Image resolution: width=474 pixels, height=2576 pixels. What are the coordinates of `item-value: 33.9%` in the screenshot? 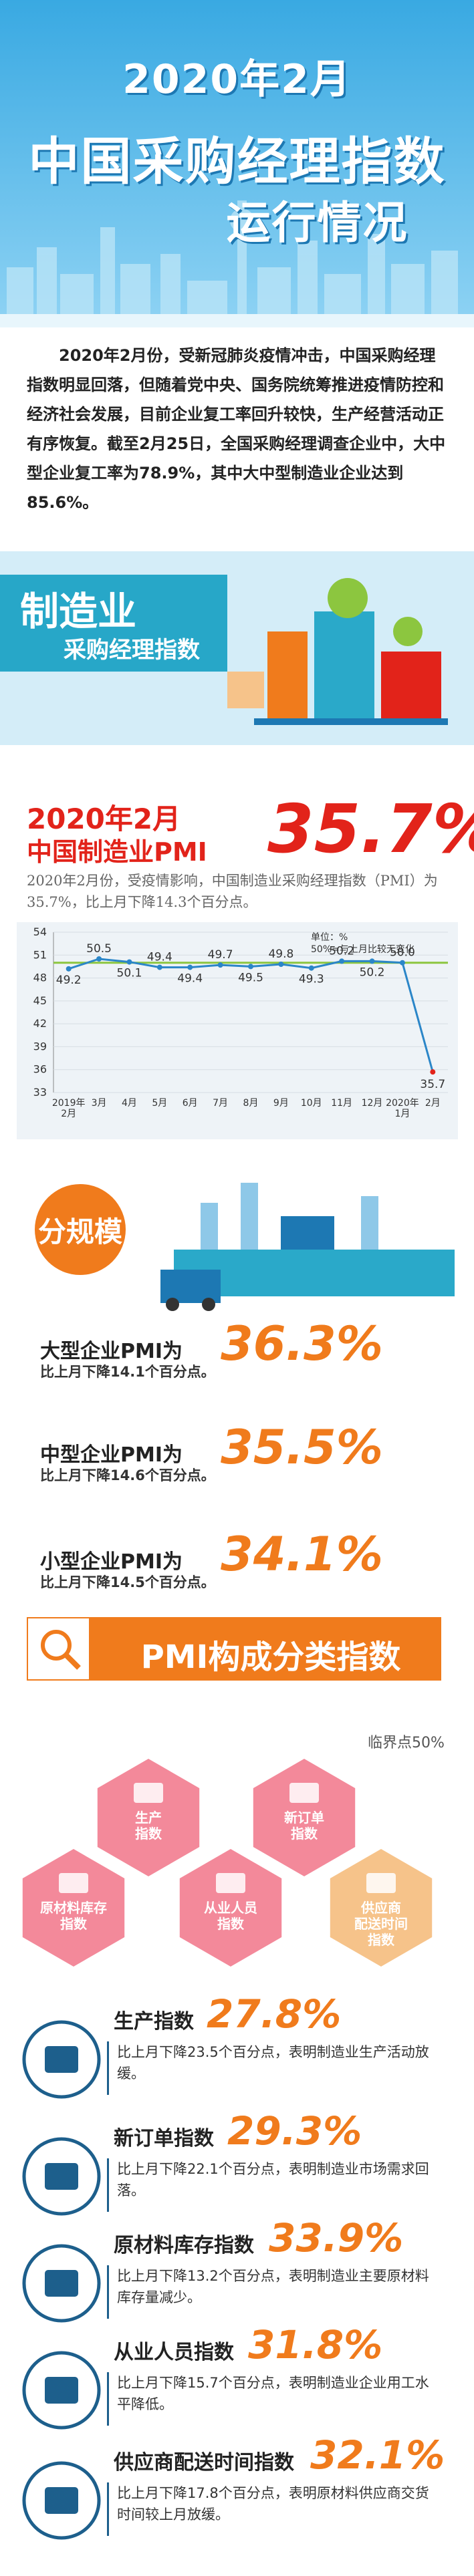 It's located at (336, 2238).